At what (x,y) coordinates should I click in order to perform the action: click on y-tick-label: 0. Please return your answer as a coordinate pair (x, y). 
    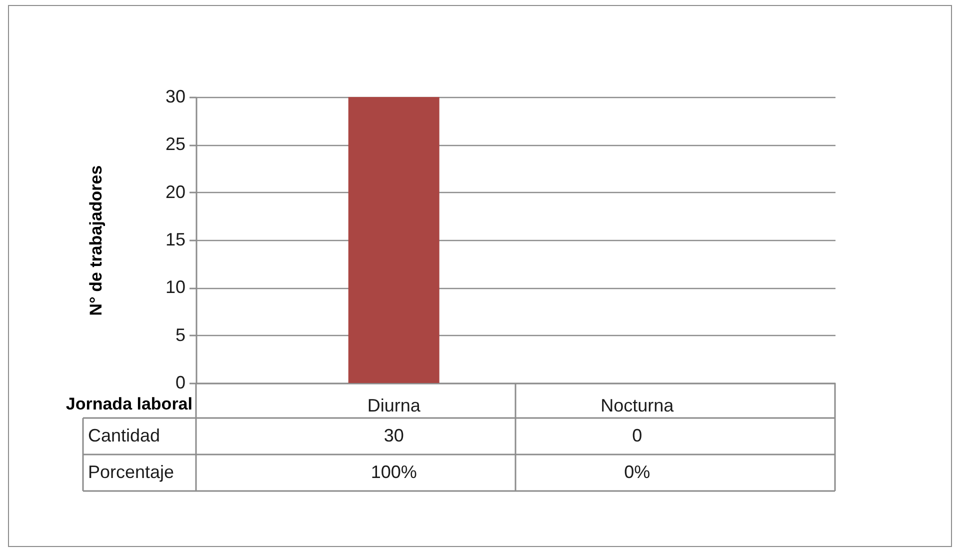
    Looking at the image, I should click on (180, 382).